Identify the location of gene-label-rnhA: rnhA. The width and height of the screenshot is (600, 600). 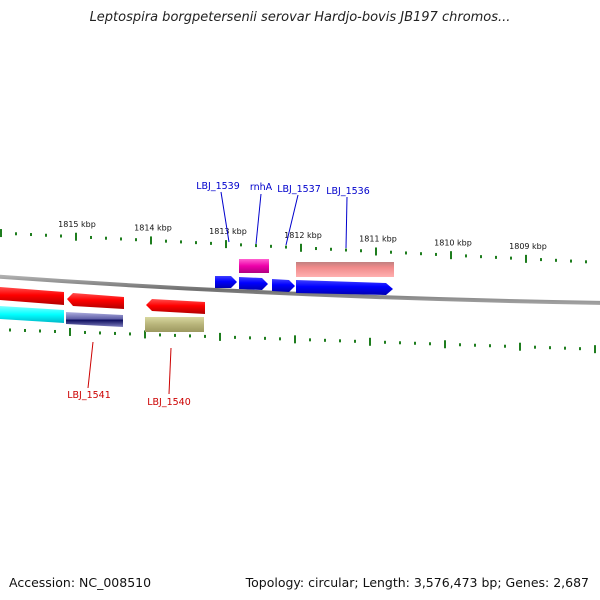
(261, 187).